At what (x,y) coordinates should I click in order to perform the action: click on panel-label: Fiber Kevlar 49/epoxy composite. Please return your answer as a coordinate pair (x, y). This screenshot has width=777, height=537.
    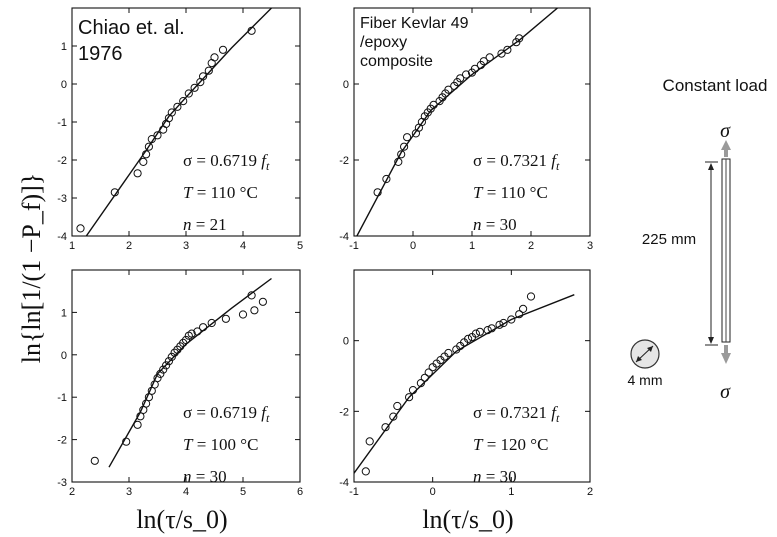
    Looking at the image, I should click on (414, 42).